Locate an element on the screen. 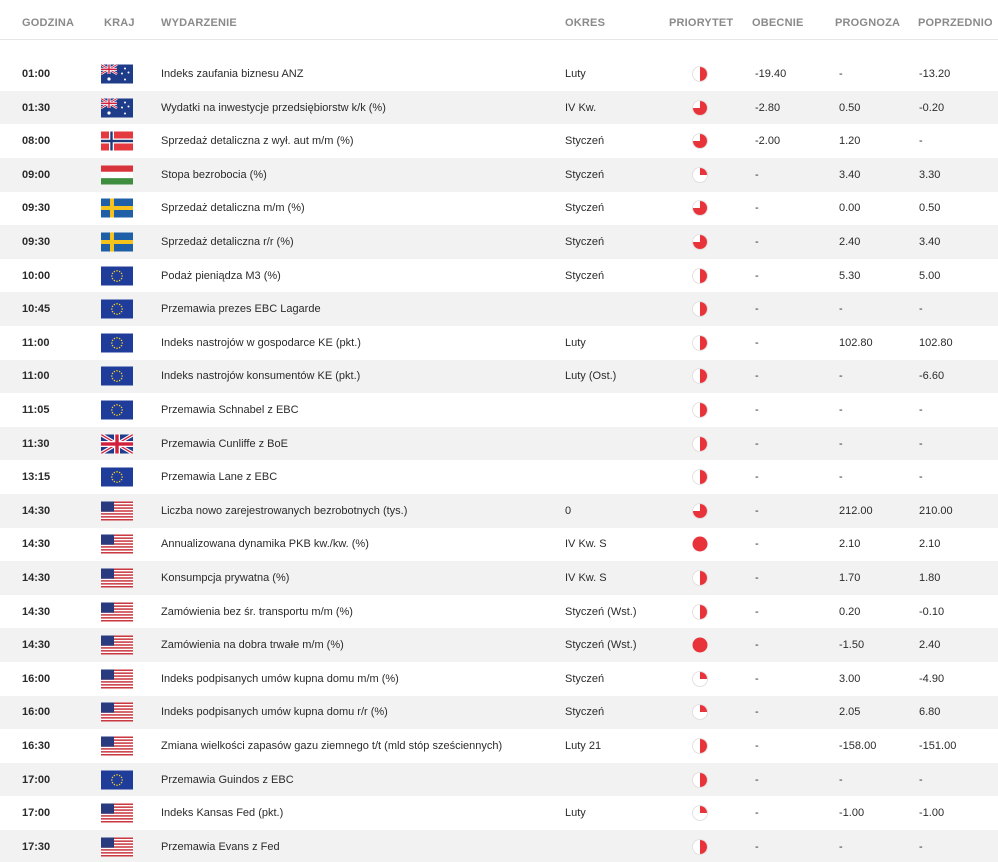  event-period: IV Kw. S is located at coordinates (586, 544).